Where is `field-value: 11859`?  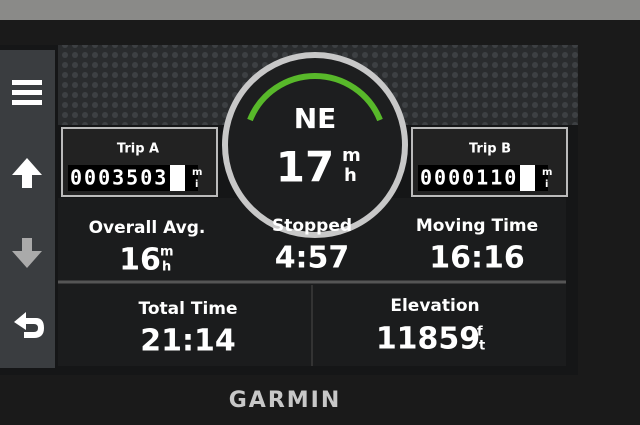 field-value: 11859 is located at coordinates (428, 339).